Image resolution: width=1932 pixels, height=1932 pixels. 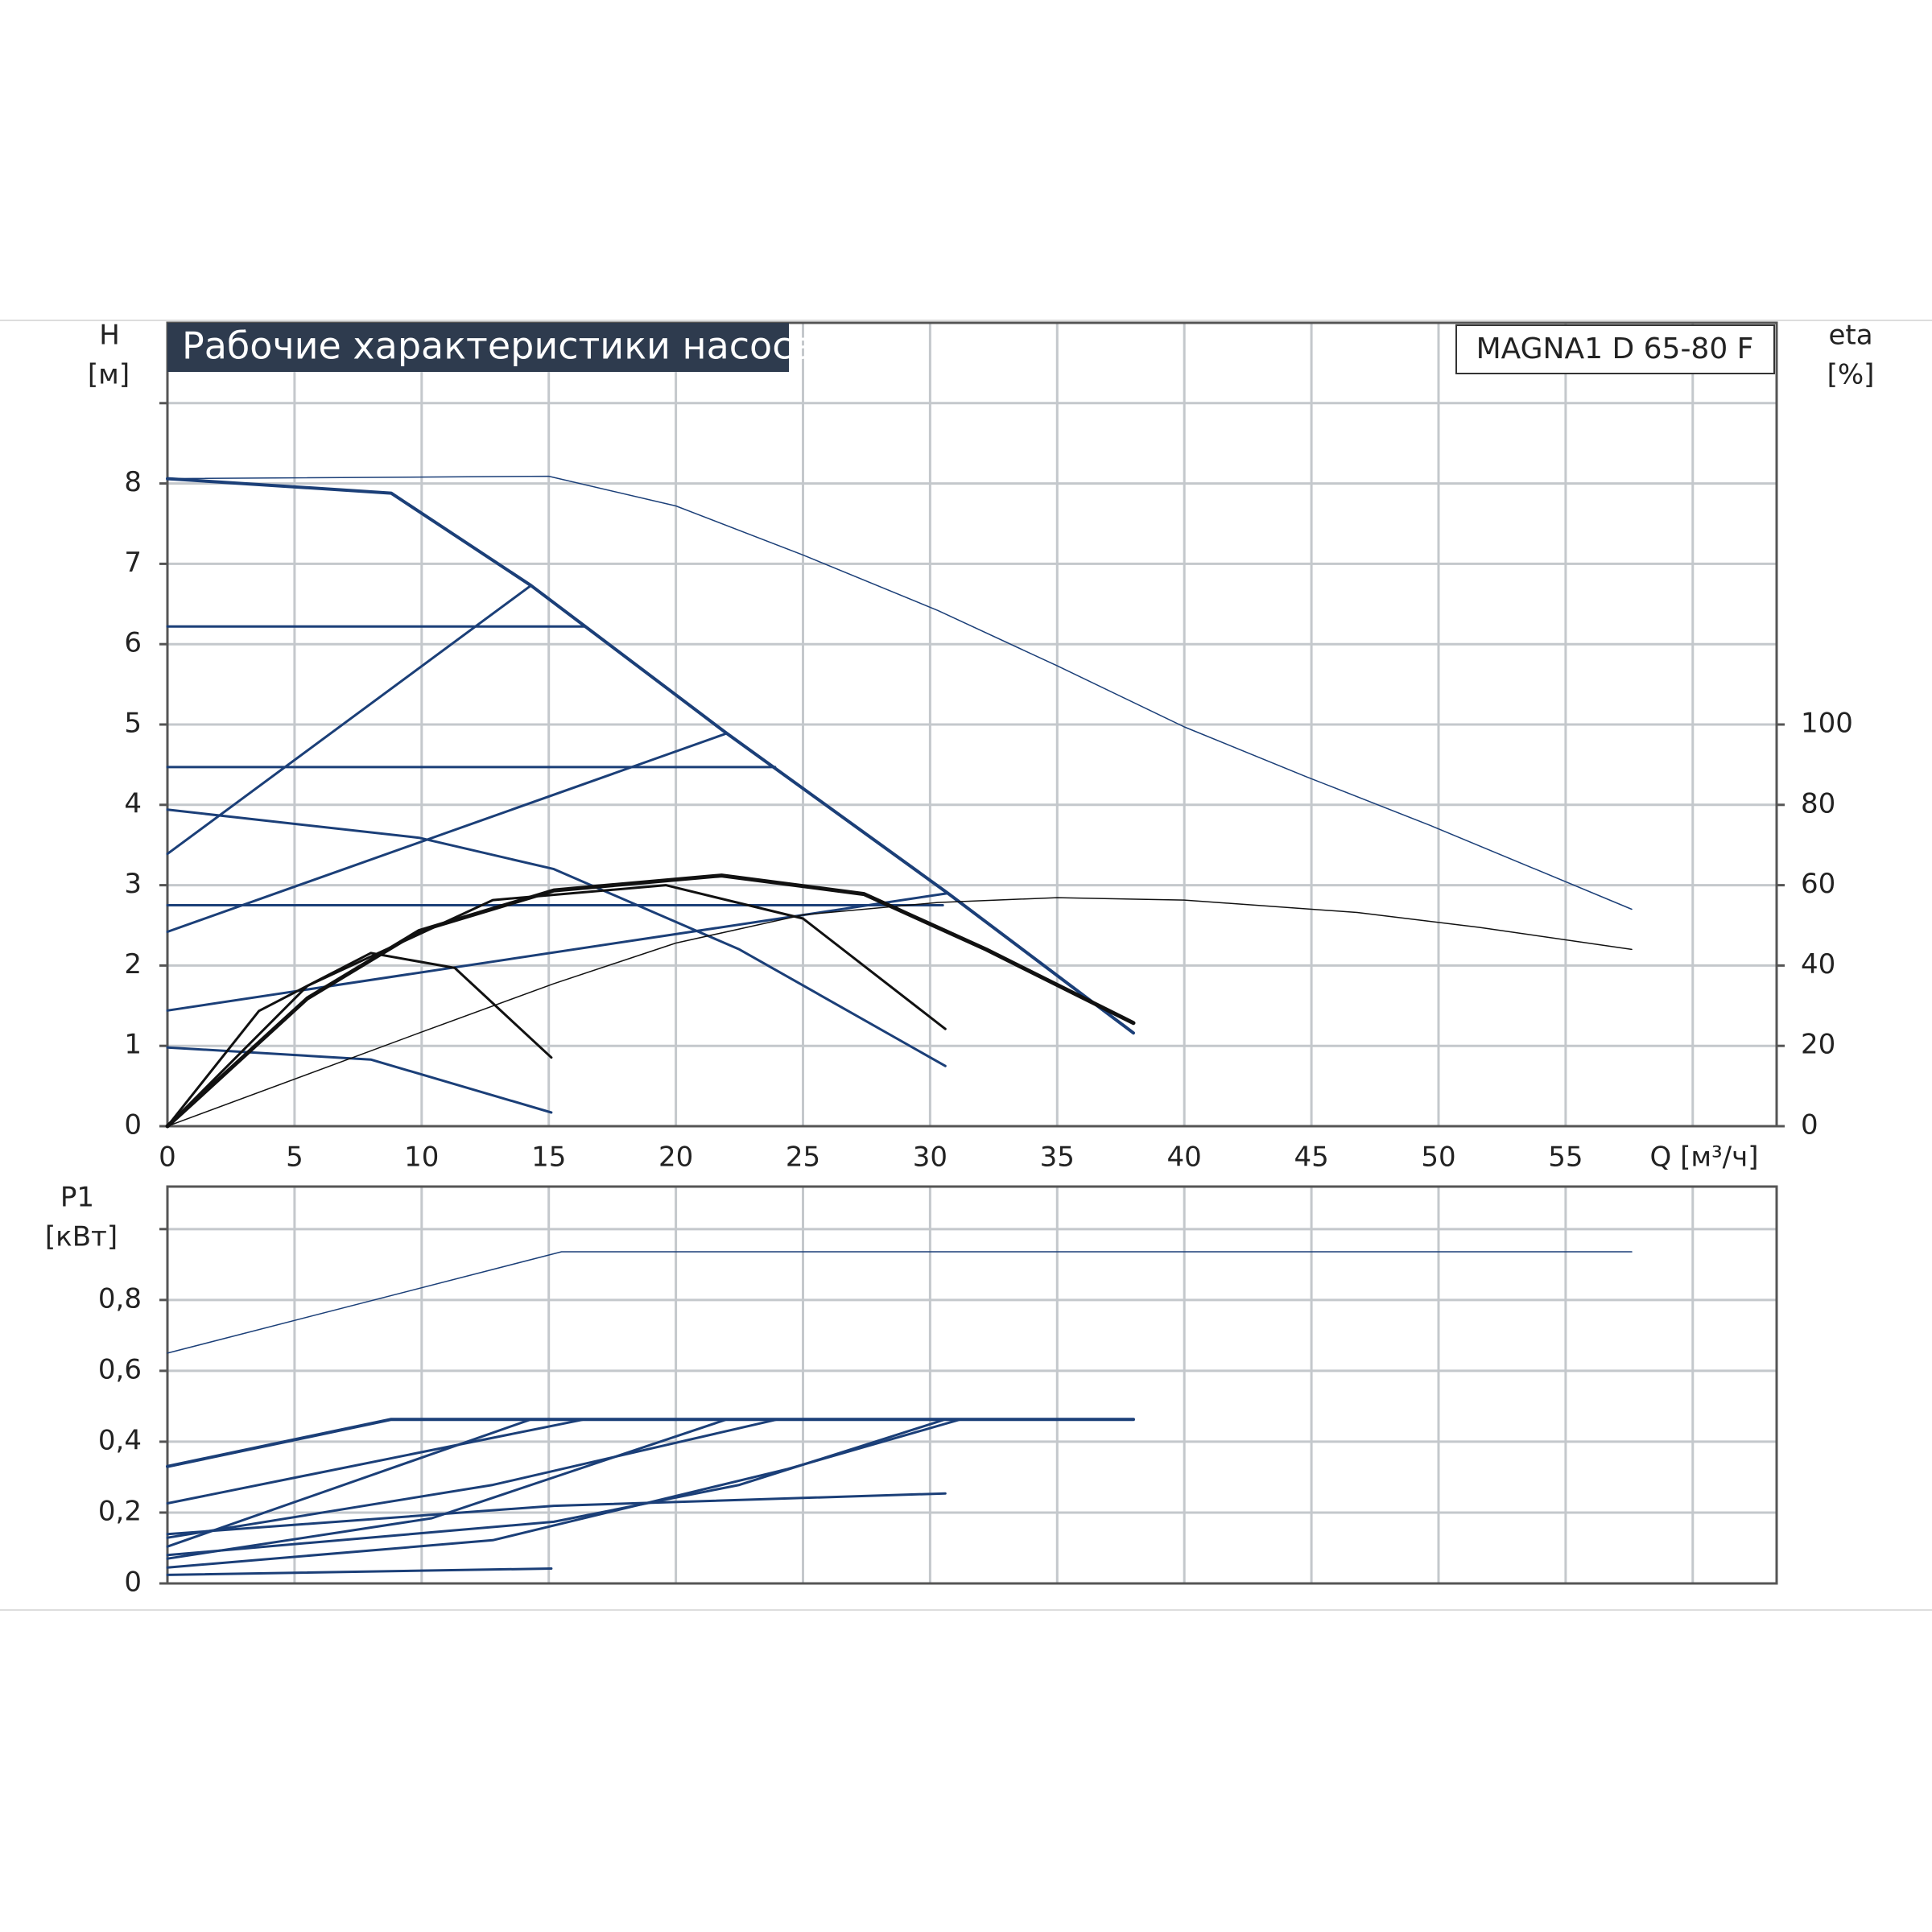 What do you see at coordinates (133, 482) in the screenshot?
I see `y-tick-label: 8` at bounding box center [133, 482].